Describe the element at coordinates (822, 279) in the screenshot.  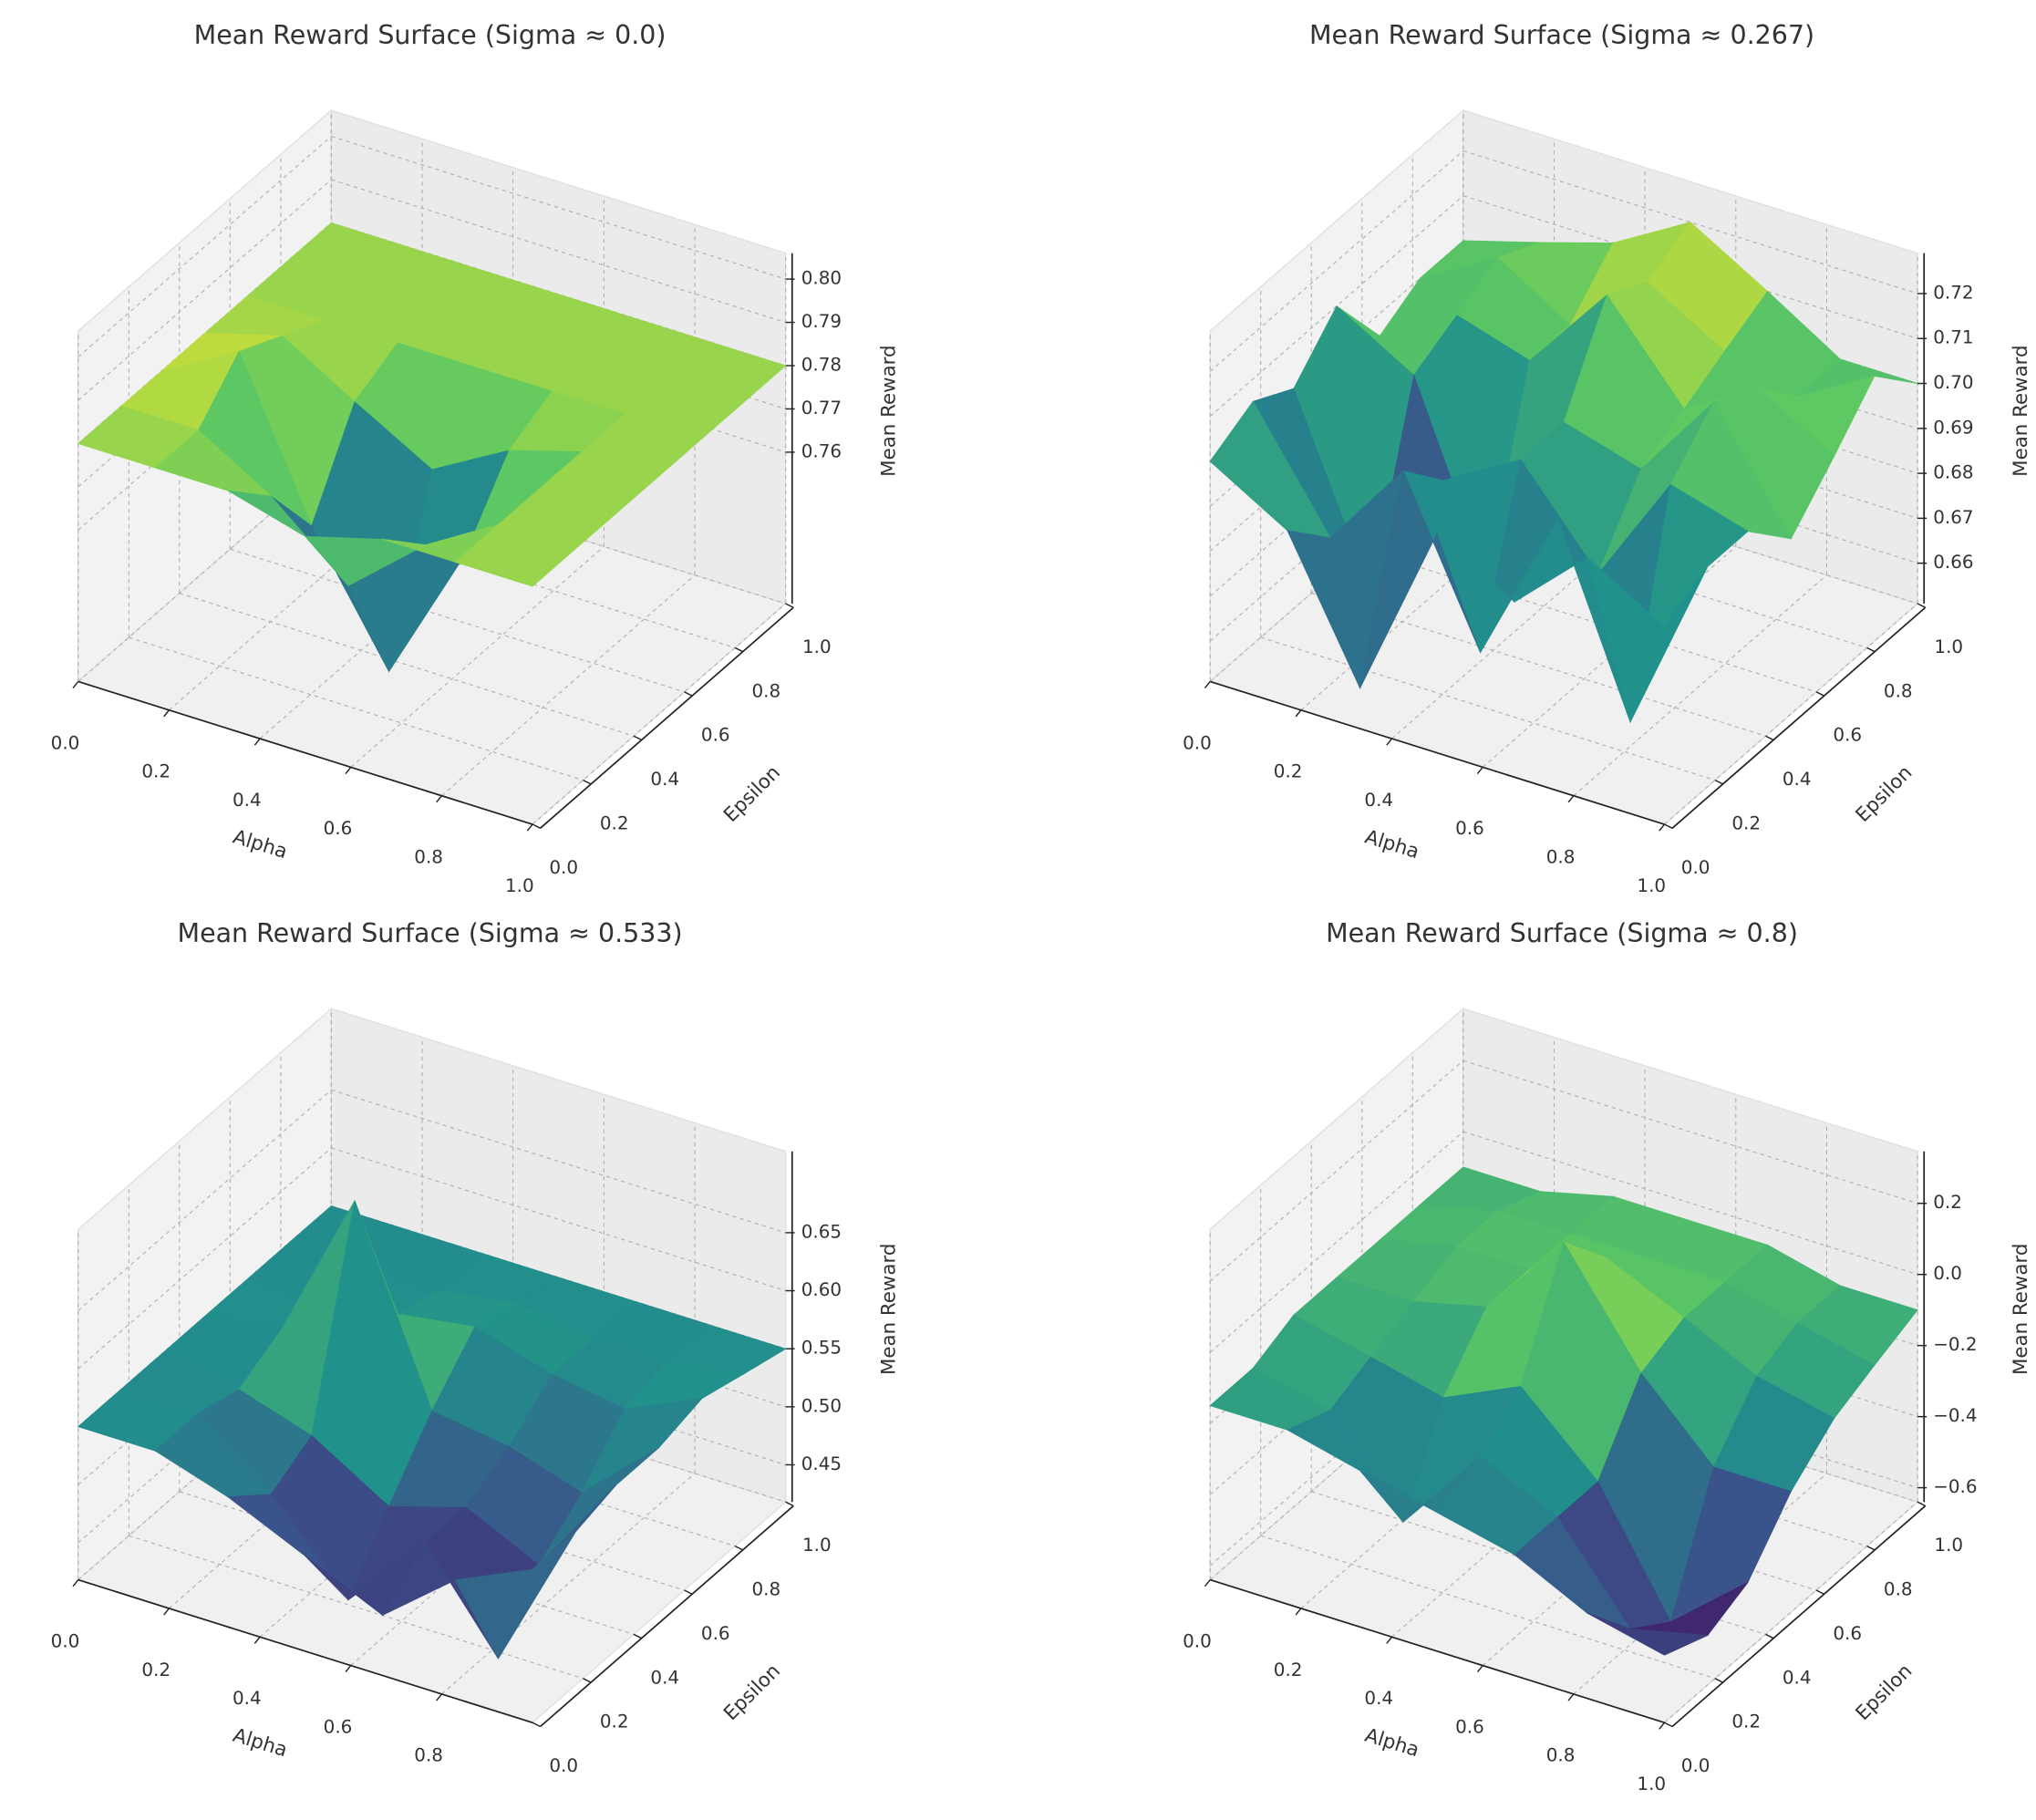
I see `z-tick-label: 0.80` at that location.